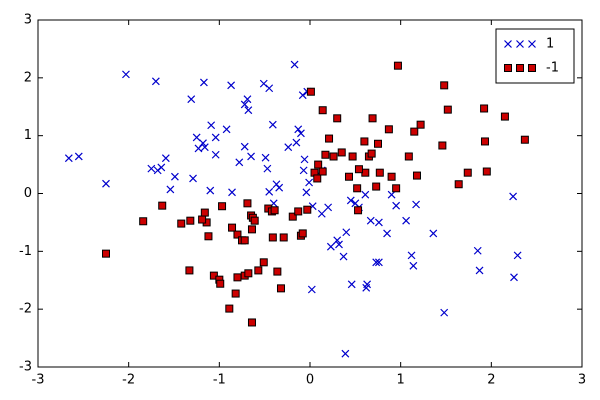  I want to click on legend: 1 -1, so click(535, 56).